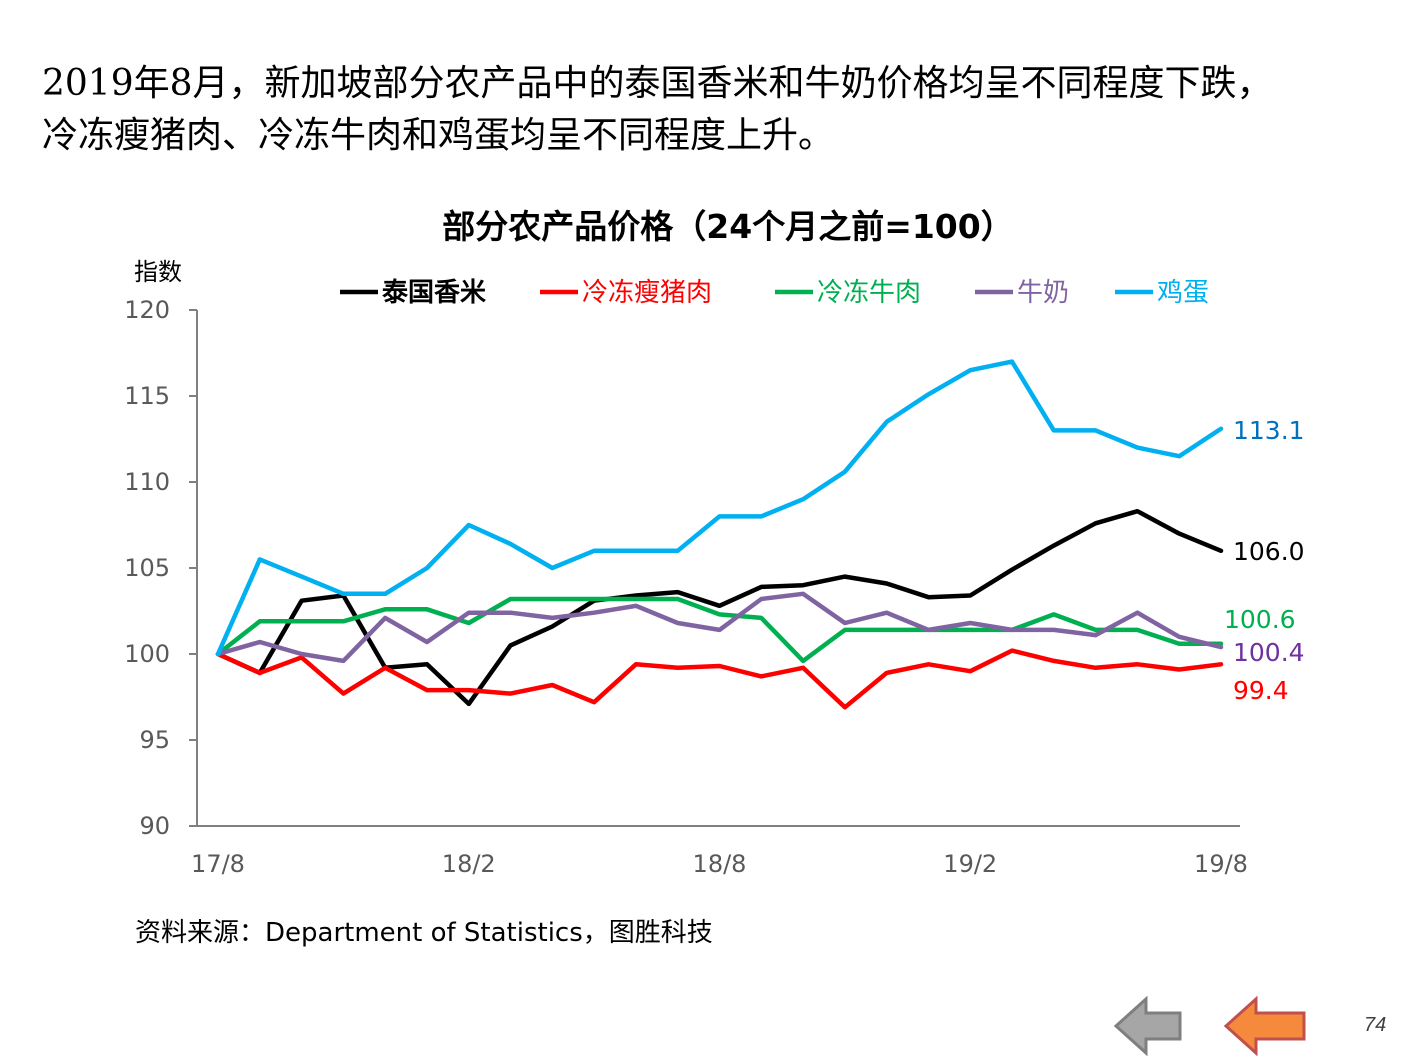 The image size is (1411, 1058). I want to click on y-tick-label: 110, so click(147, 482).